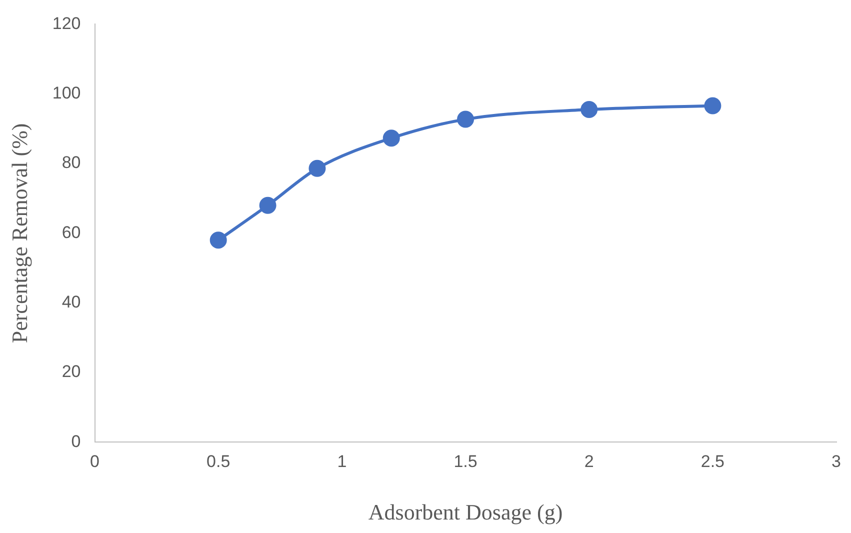 This screenshot has width=851, height=533. Describe the element at coordinates (71, 162) in the screenshot. I see `y-tick-label: 80` at that location.